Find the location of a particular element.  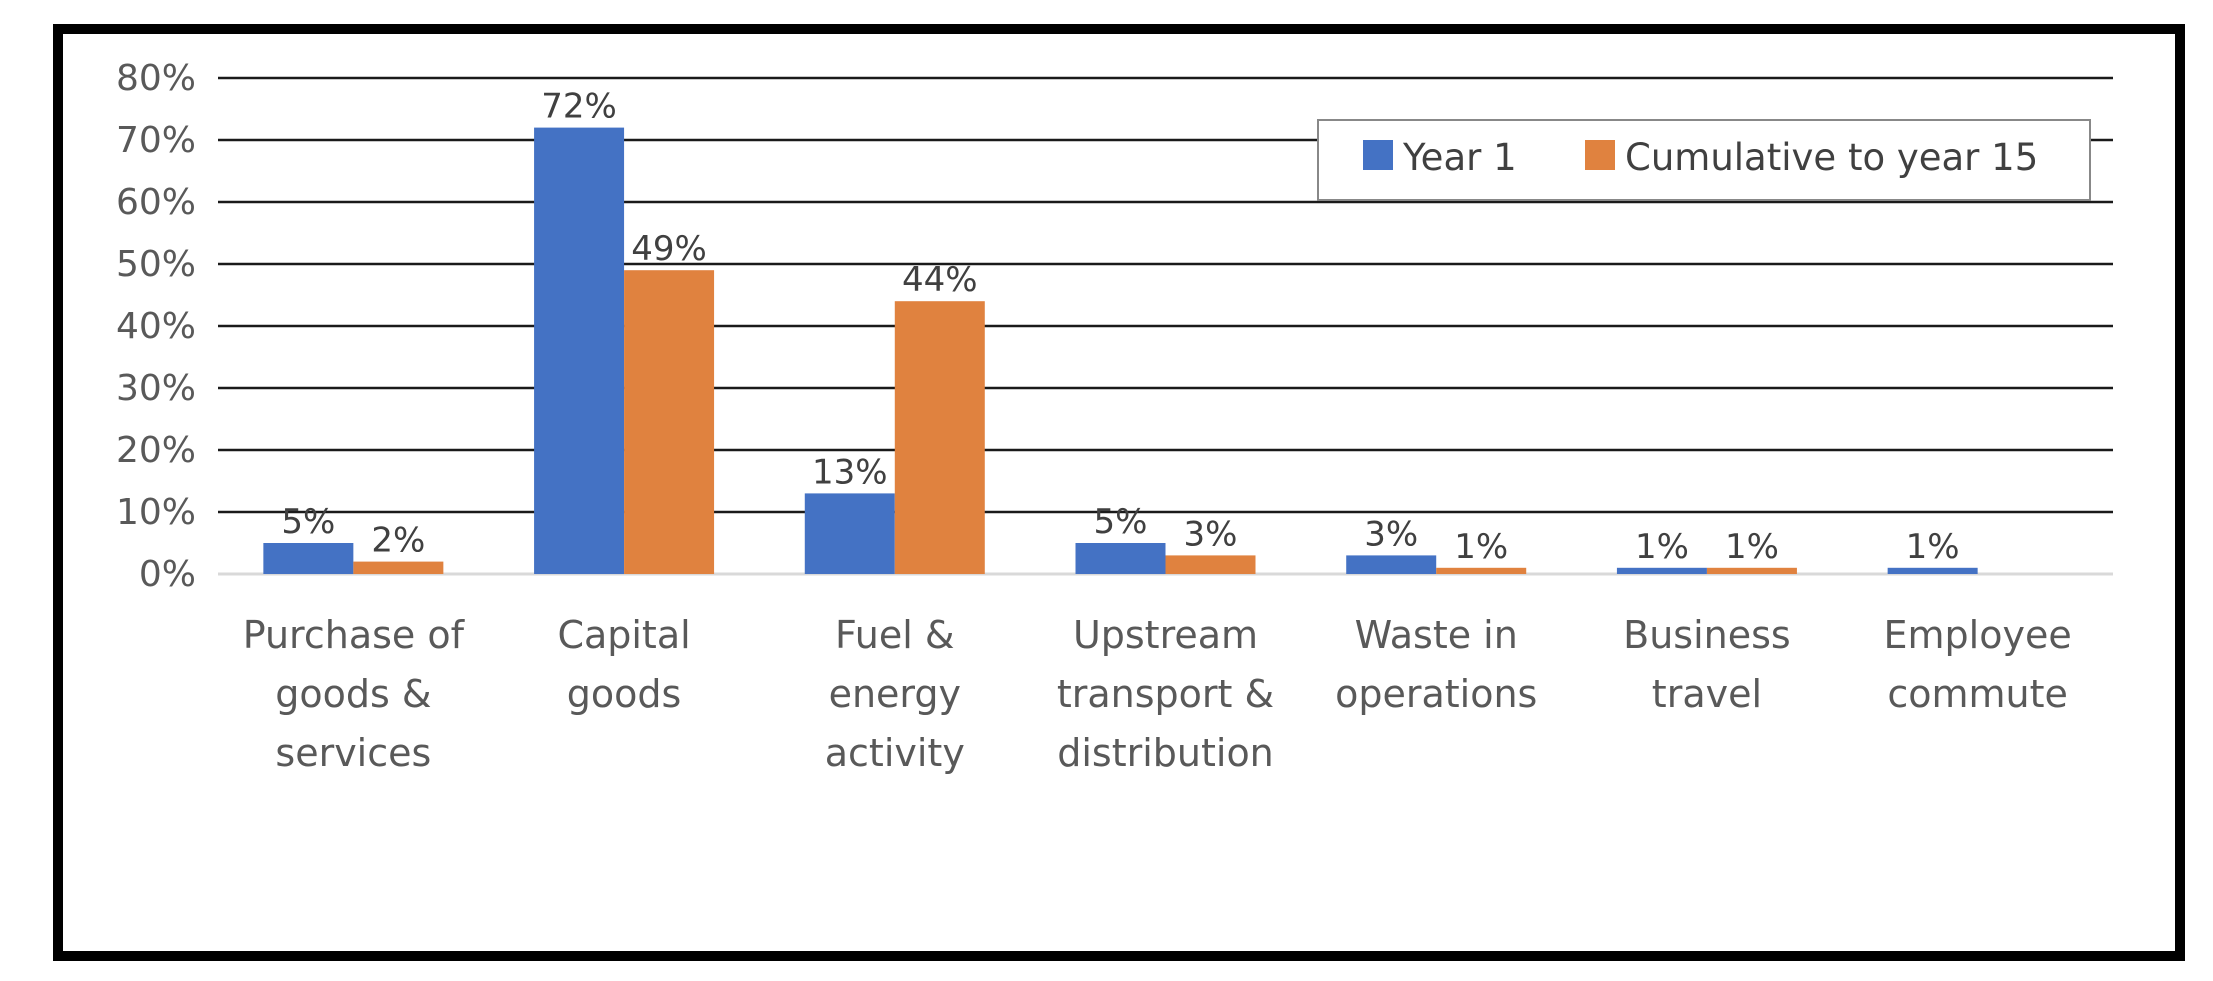

y-axis-ticks: 0% 10% 20% 30% 40% 50% 60% 70% 80% is located at coordinates (156, 326).